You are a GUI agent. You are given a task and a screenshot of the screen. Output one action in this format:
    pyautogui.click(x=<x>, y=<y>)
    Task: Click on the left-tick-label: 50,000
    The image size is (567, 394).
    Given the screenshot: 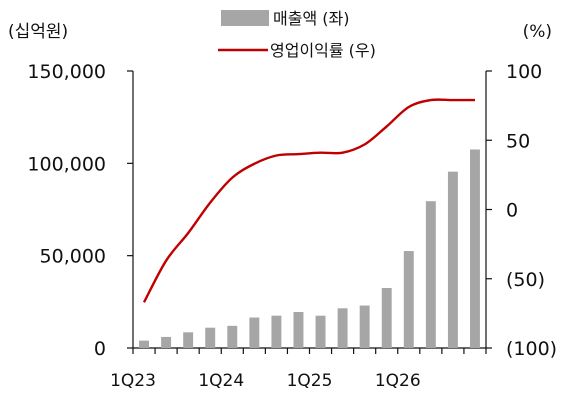 What is the action you would take?
    pyautogui.click(x=73, y=257)
    